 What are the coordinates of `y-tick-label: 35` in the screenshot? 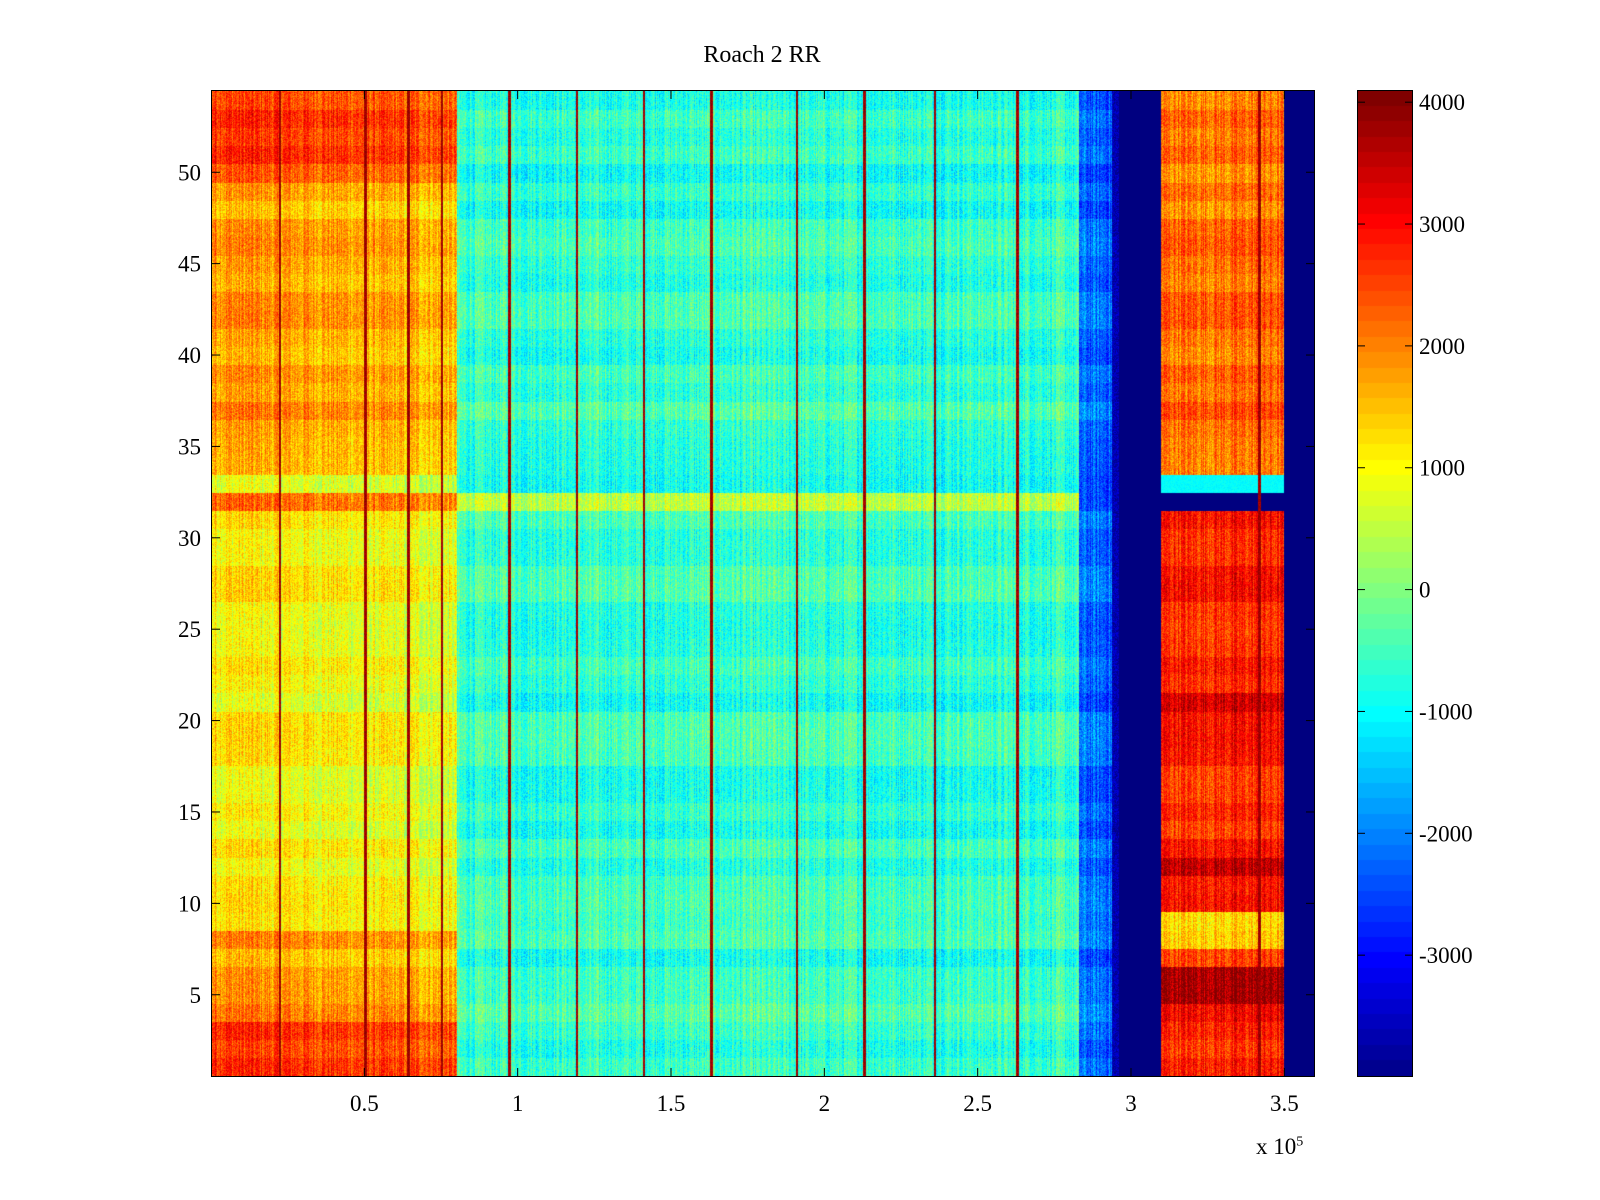 It's located at (189, 446).